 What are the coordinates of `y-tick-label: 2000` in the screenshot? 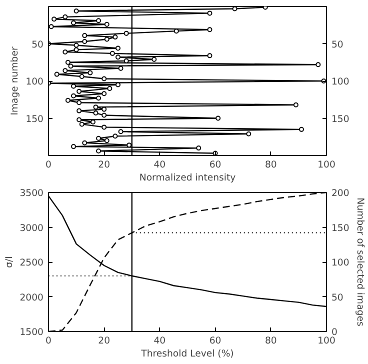 It's located at (32, 298).